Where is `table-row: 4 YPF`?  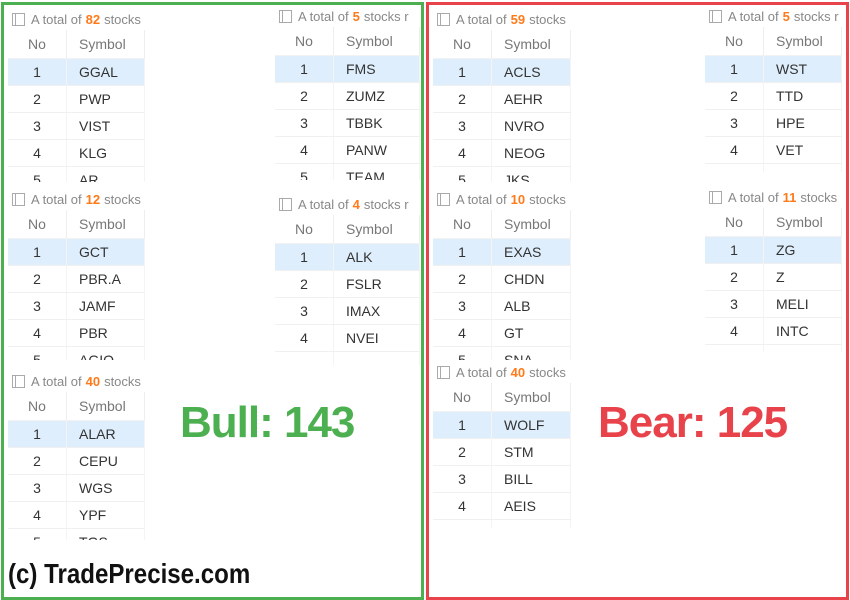 table-row: 4 YPF is located at coordinates (76, 515).